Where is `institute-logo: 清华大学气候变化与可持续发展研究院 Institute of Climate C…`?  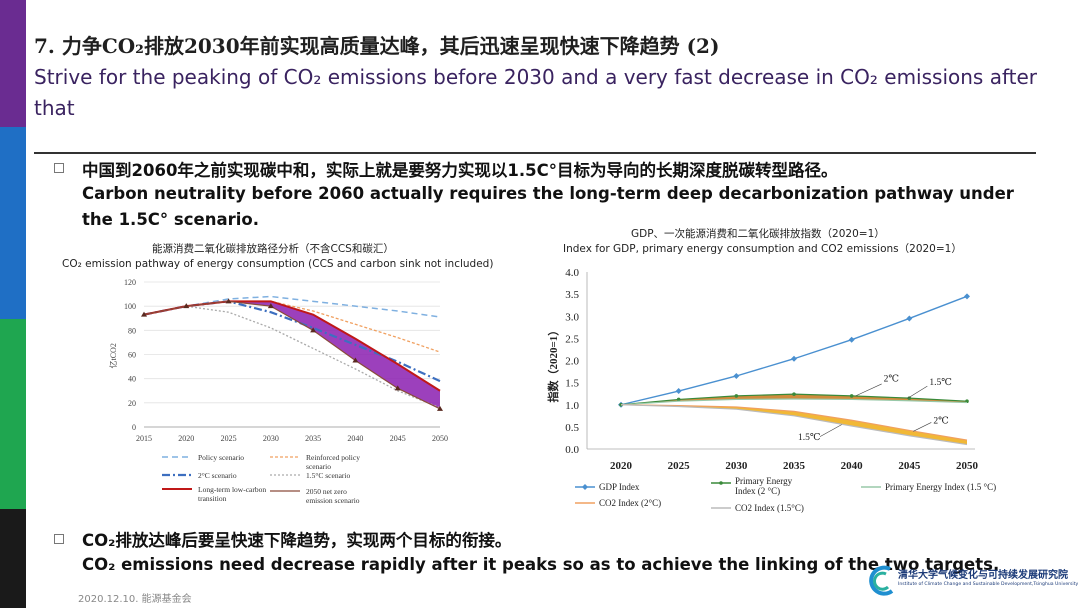 institute-logo: 清华大学气候变化与可持续发展研究院 Institute of Climate C… is located at coordinates (973, 582).